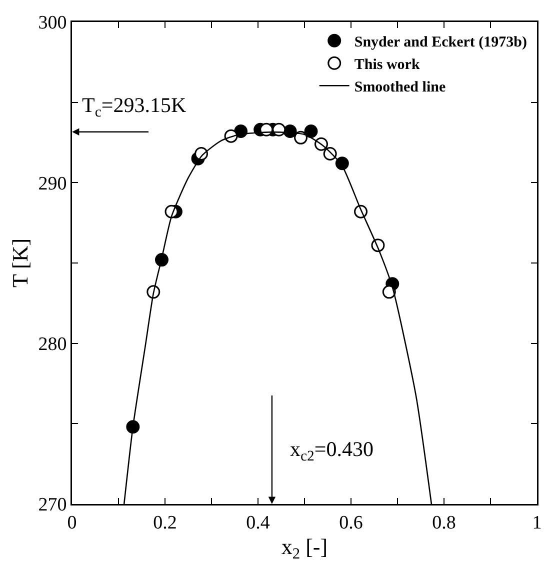 The image size is (551, 566). What do you see at coordinates (258, 523) in the screenshot?
I see `x-tick-label: 0.4` at bounding box center [258, 523].